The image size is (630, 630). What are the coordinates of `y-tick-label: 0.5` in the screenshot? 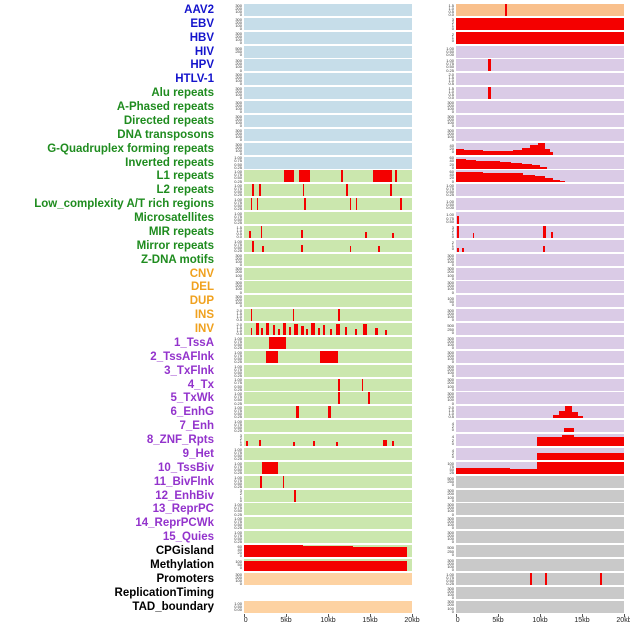 It's located at (451, 416).